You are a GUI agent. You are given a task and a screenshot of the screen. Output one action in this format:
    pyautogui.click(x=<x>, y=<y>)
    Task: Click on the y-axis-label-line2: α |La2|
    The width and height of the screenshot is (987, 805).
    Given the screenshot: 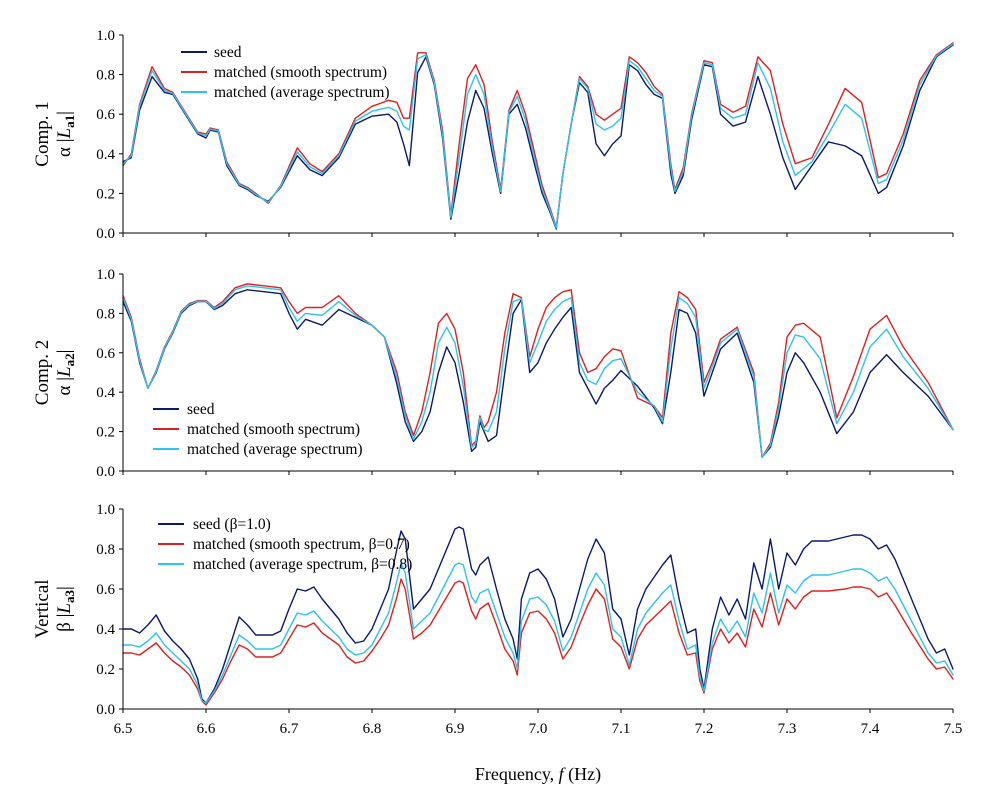 What is the action you would take?
    pyautogui.click(x=65, y=373)
    